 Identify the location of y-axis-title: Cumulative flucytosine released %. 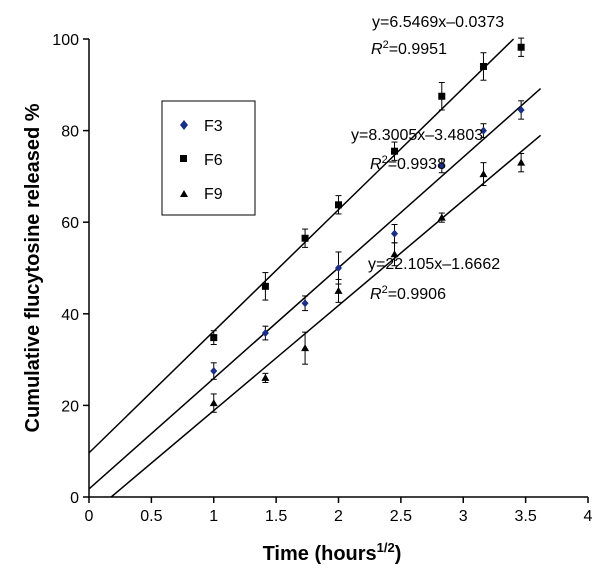
(33, 267).